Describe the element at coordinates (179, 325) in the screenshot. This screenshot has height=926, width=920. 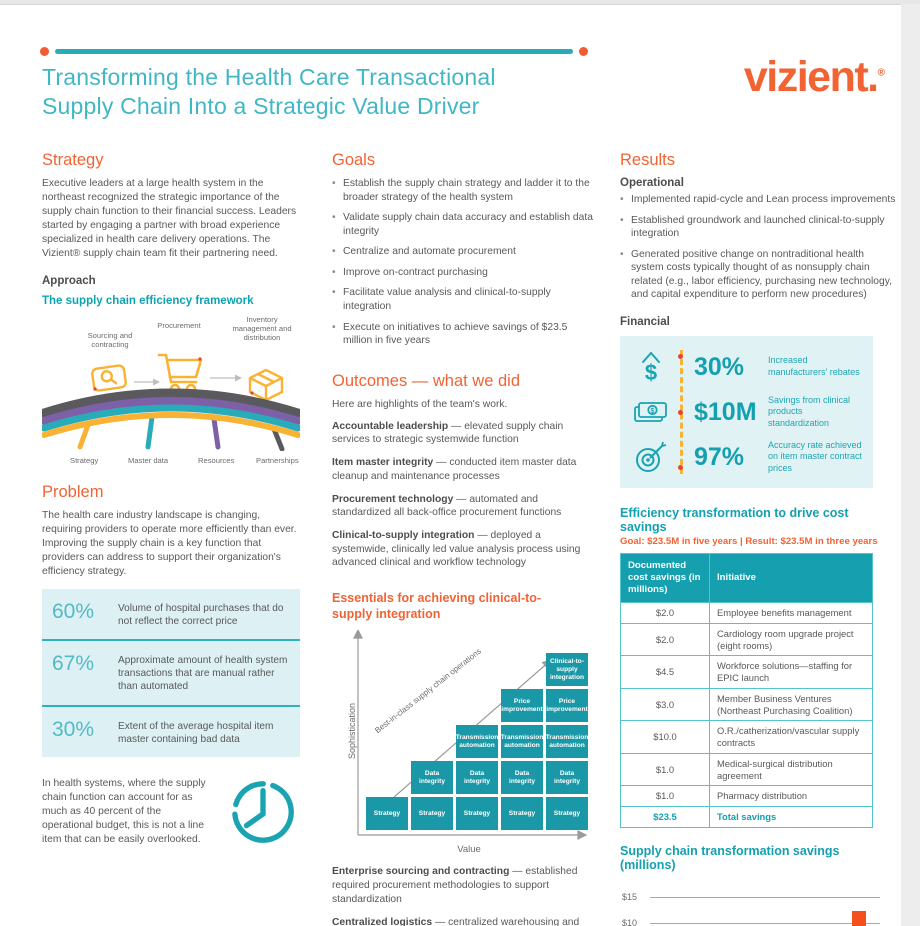
I see `framework-step-label: Procurement` at that location.